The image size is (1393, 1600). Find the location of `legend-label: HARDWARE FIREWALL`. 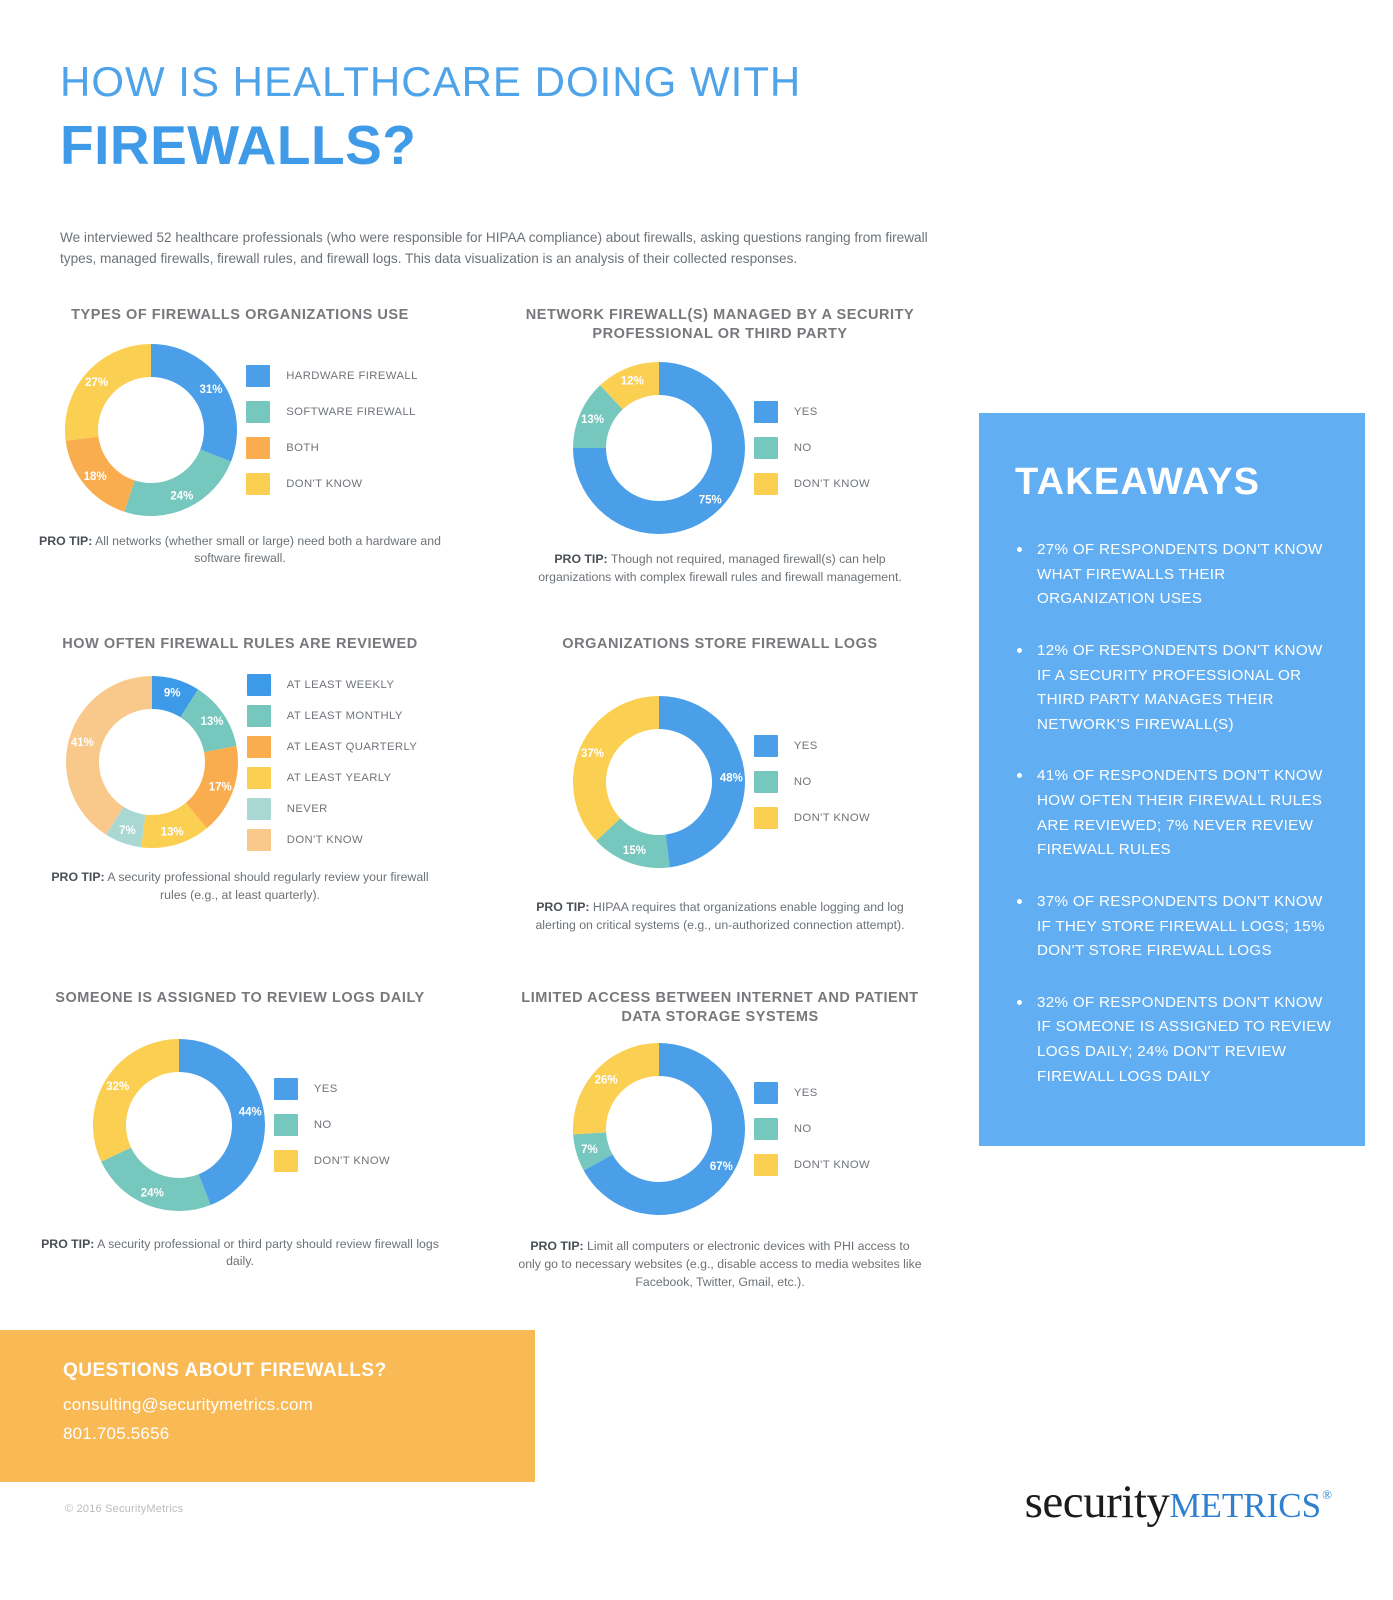

legend-label: HARDWARE FIREWALL is located at coordinates (352, 375).